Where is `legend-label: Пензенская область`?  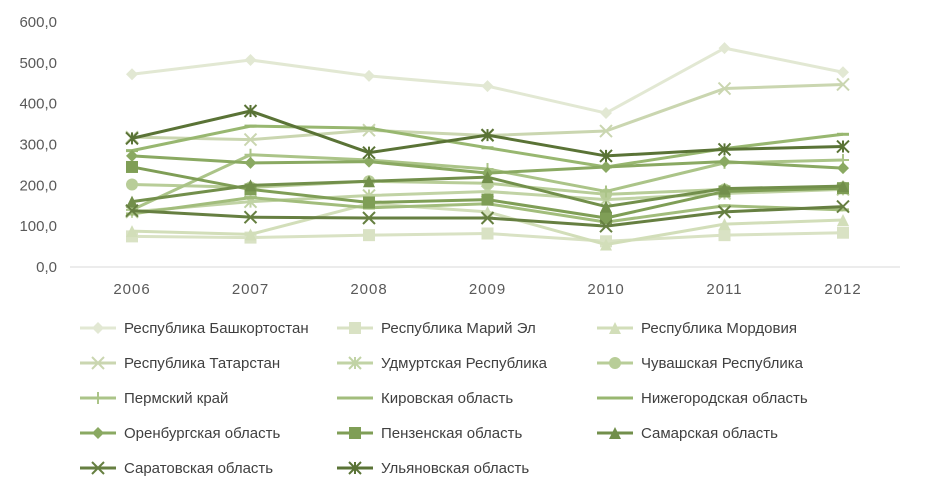 legend-label: Пензенская область is located at coordinates (451, 433).